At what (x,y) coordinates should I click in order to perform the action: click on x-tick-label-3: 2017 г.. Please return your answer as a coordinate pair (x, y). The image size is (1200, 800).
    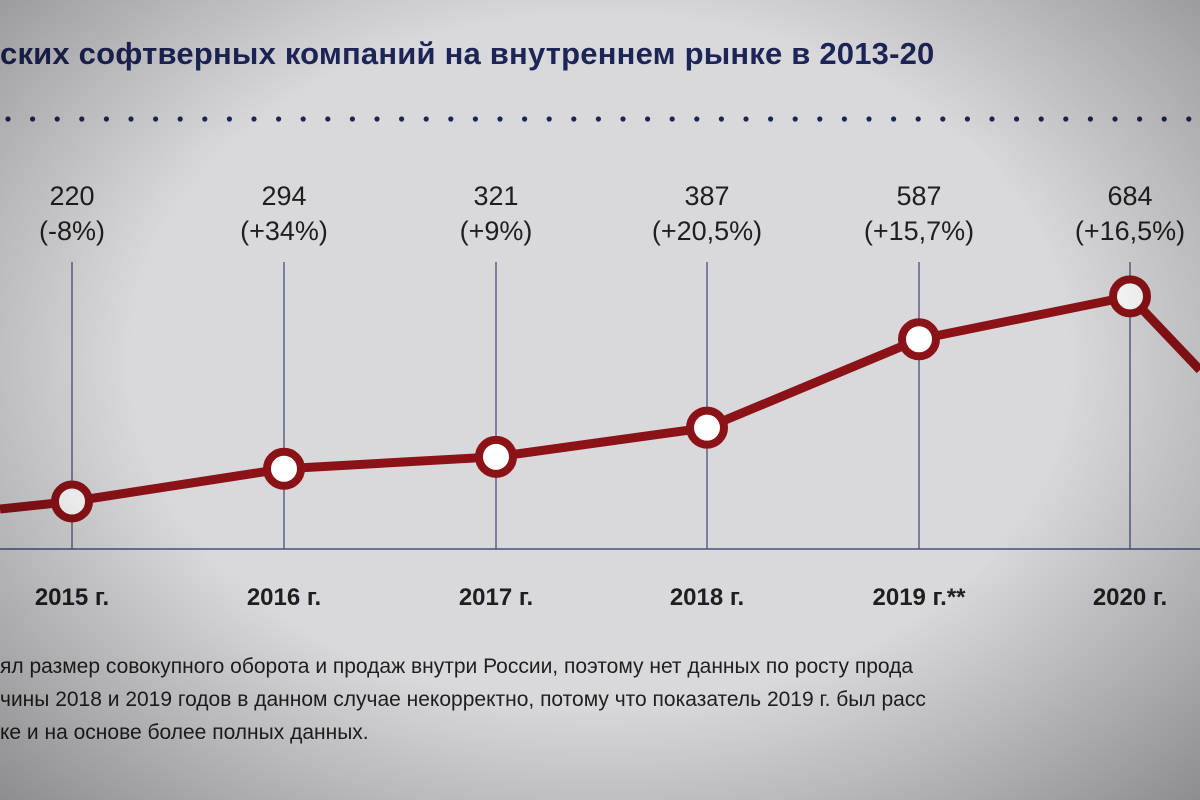
    Looking at the image, I should click on (496, 597).